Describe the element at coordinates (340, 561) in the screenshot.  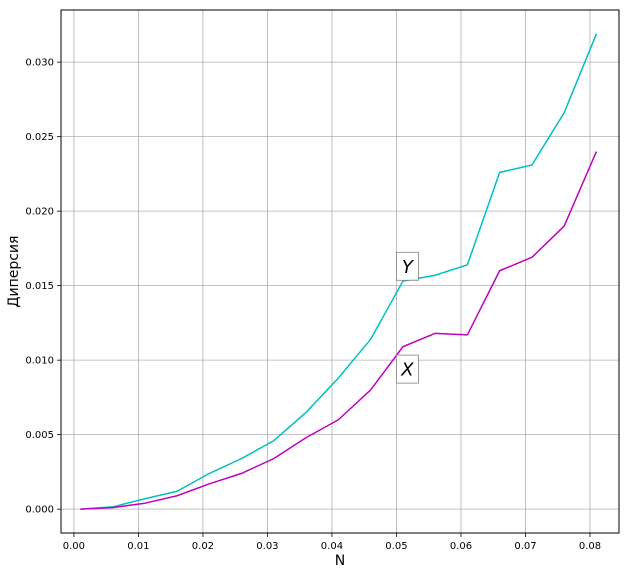
I see `x-axis-label: N` at that location.